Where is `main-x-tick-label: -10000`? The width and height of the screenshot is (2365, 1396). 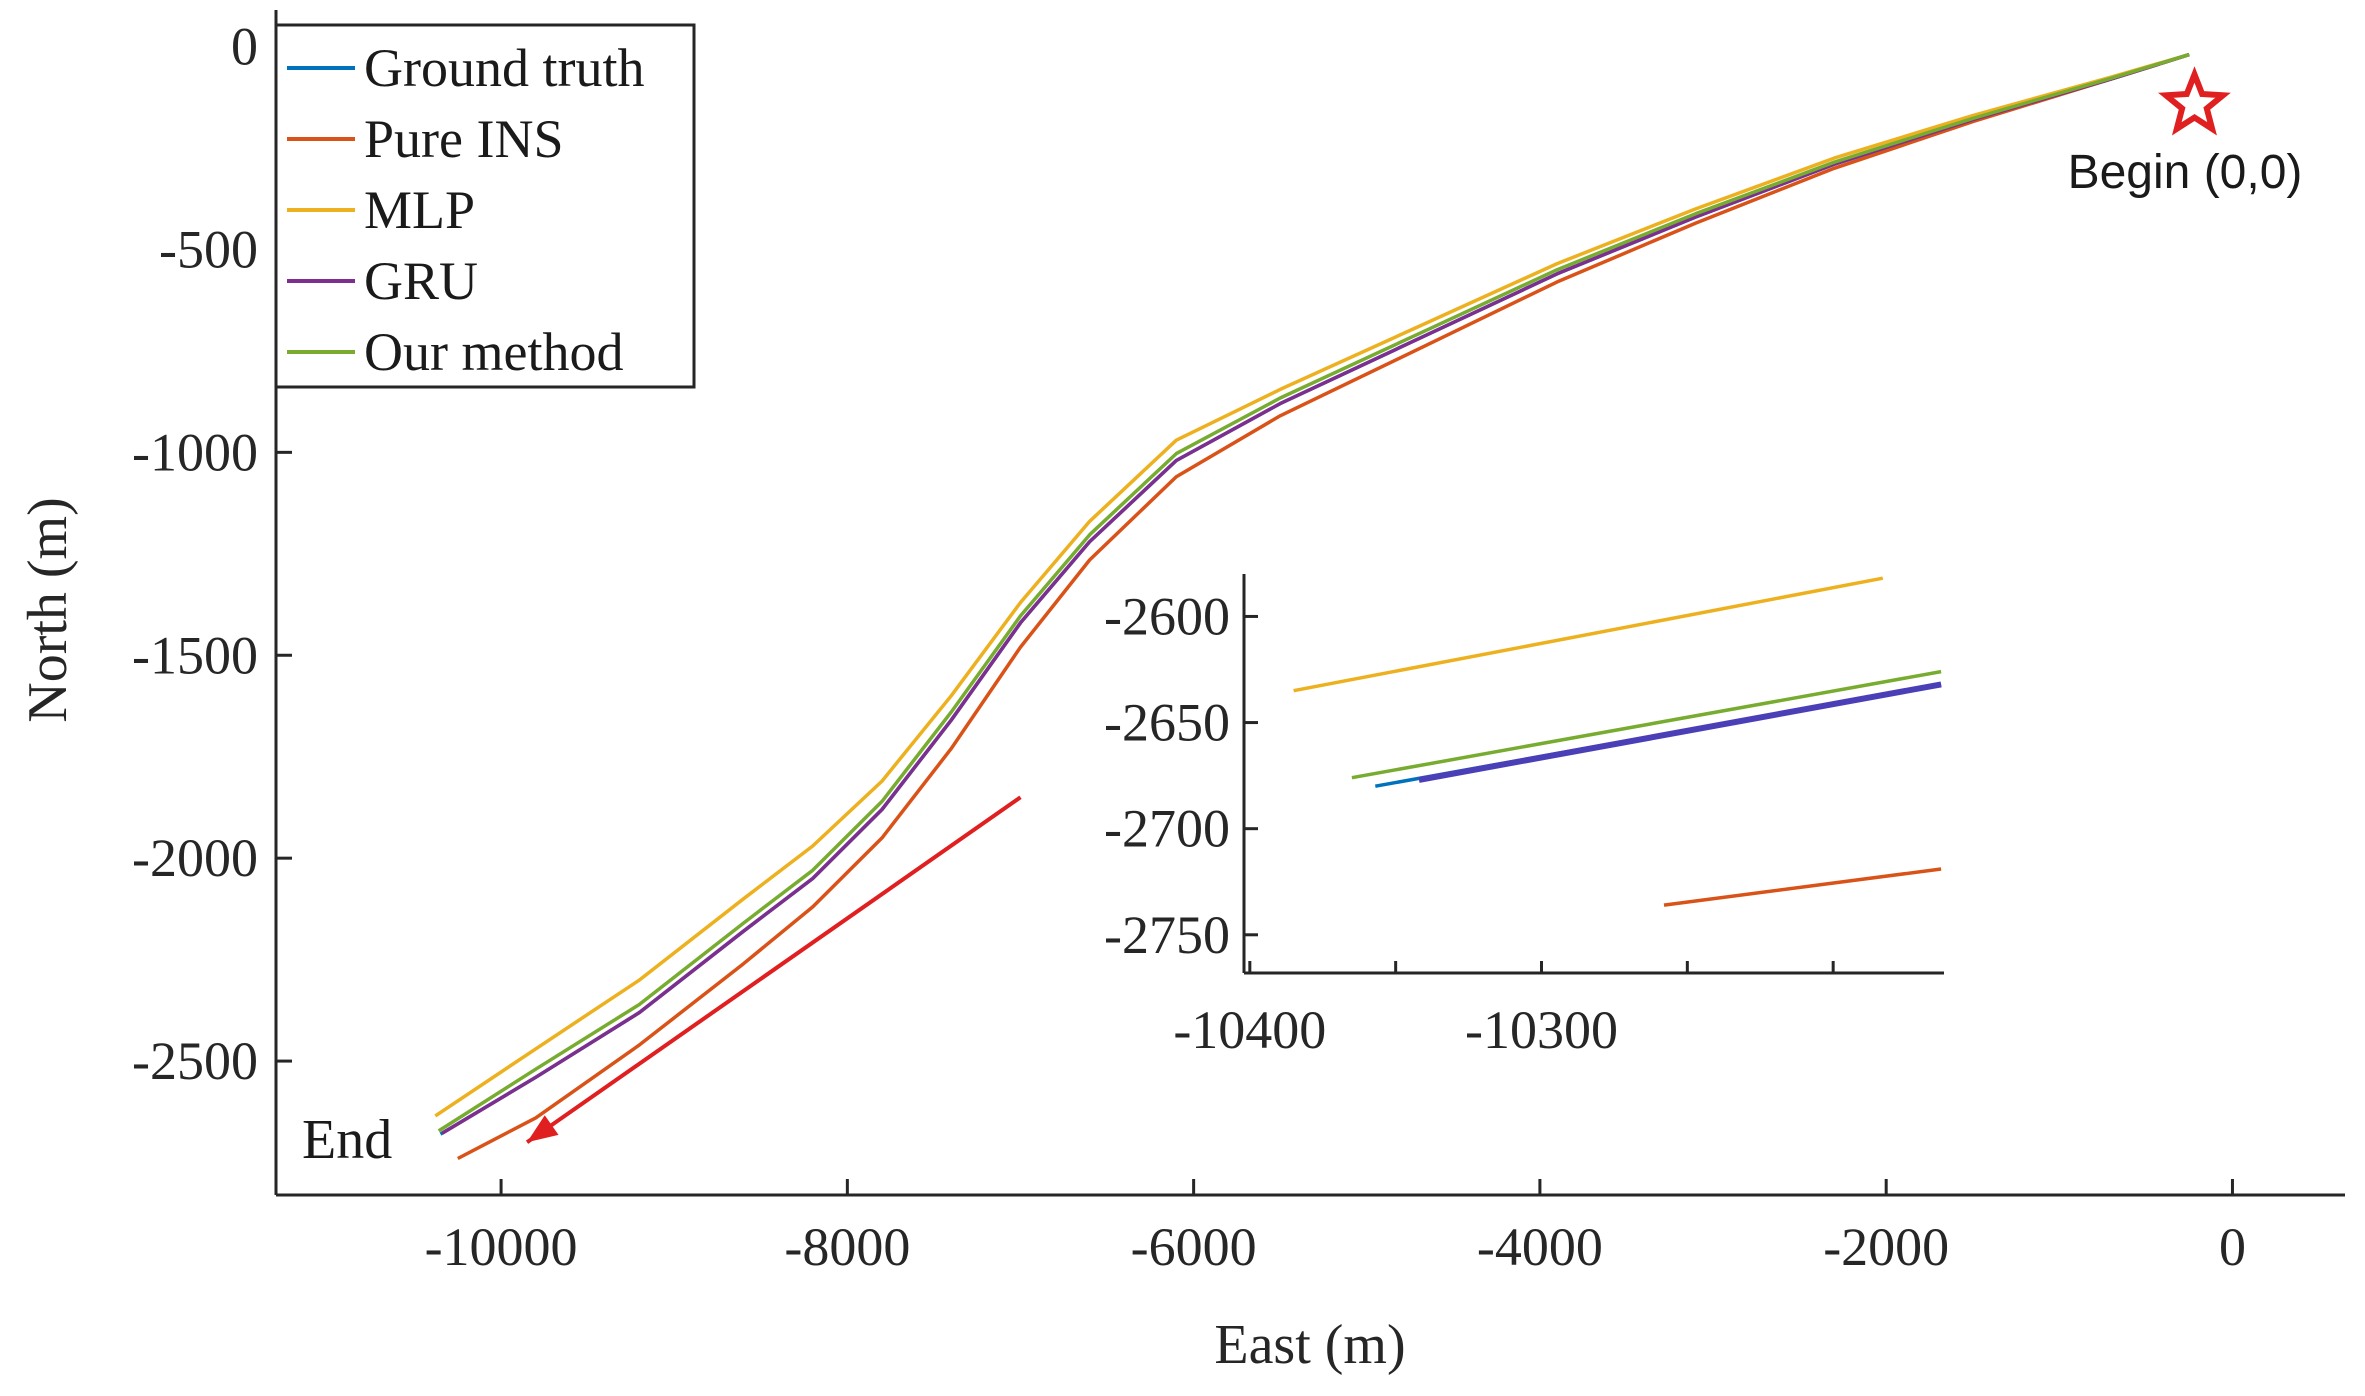 main-x-tick-label: -10000 is located at coordinates (501, 1247).